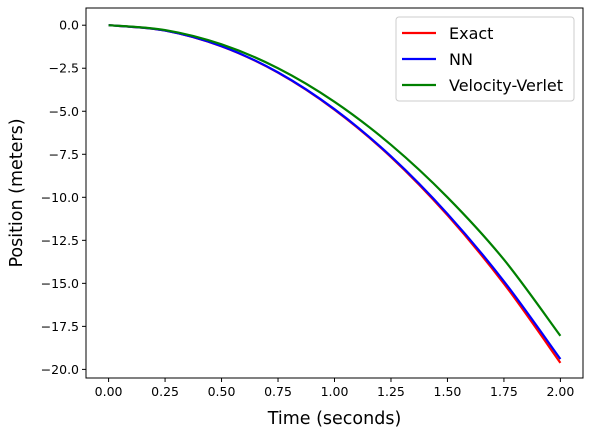 This screenshot has width=592, height=437. I want to click on y-axis-title: Position (meters), so click(17, 192).